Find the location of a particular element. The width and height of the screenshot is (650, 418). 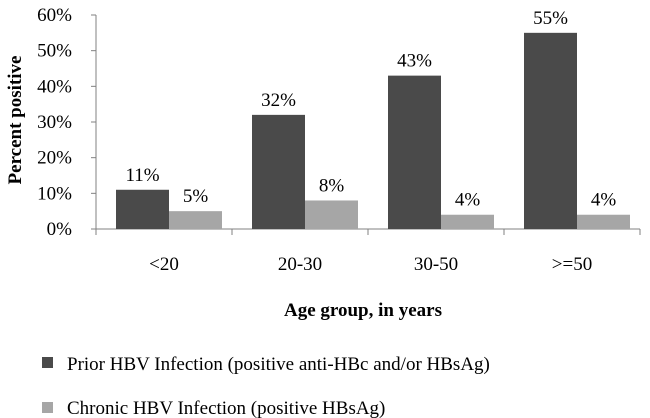

data-label: 55% is located at coordinates (550, 18).